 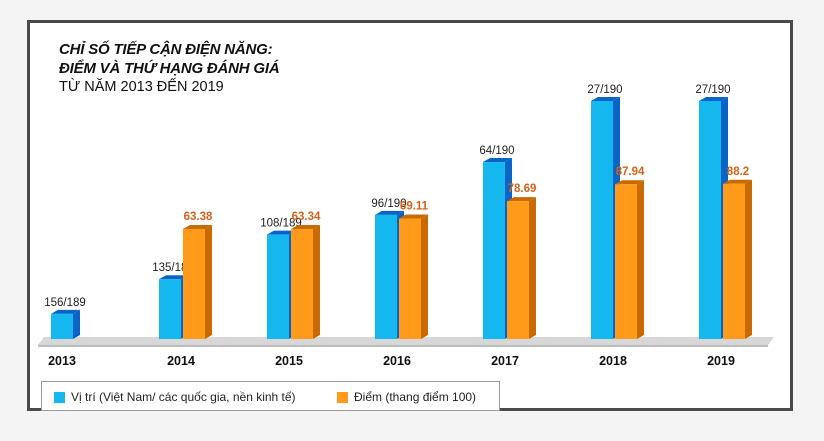 I want to click on rank-bar-2013-top, so click(x=65, y=311).